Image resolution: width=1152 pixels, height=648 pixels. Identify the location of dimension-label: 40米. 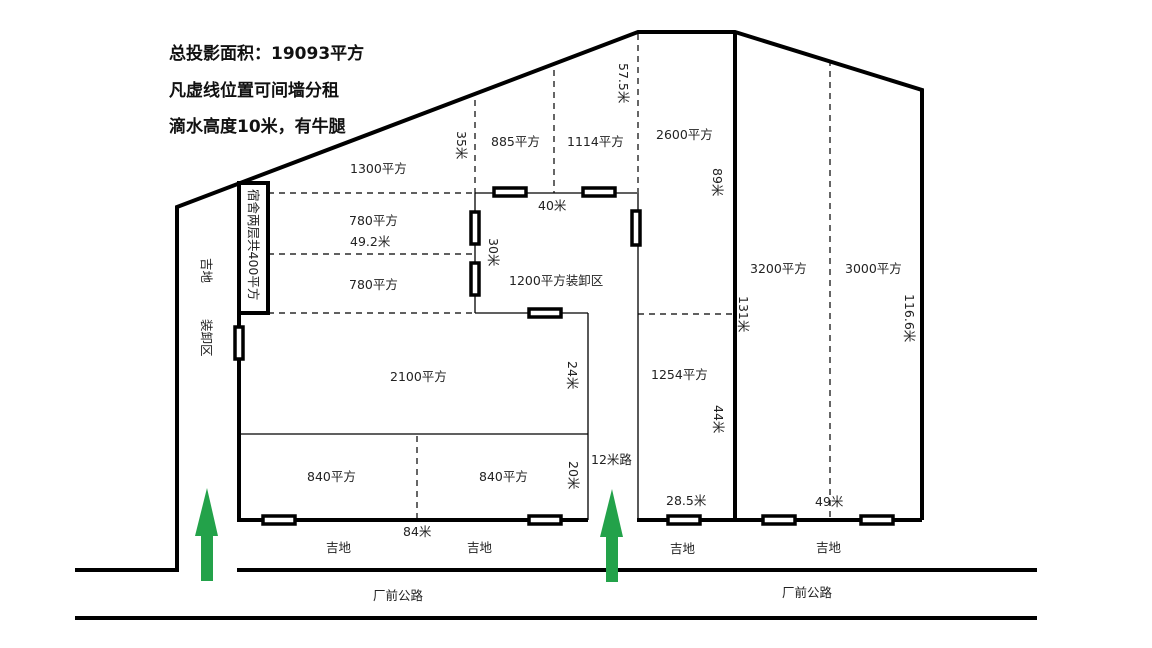
(552, 205).